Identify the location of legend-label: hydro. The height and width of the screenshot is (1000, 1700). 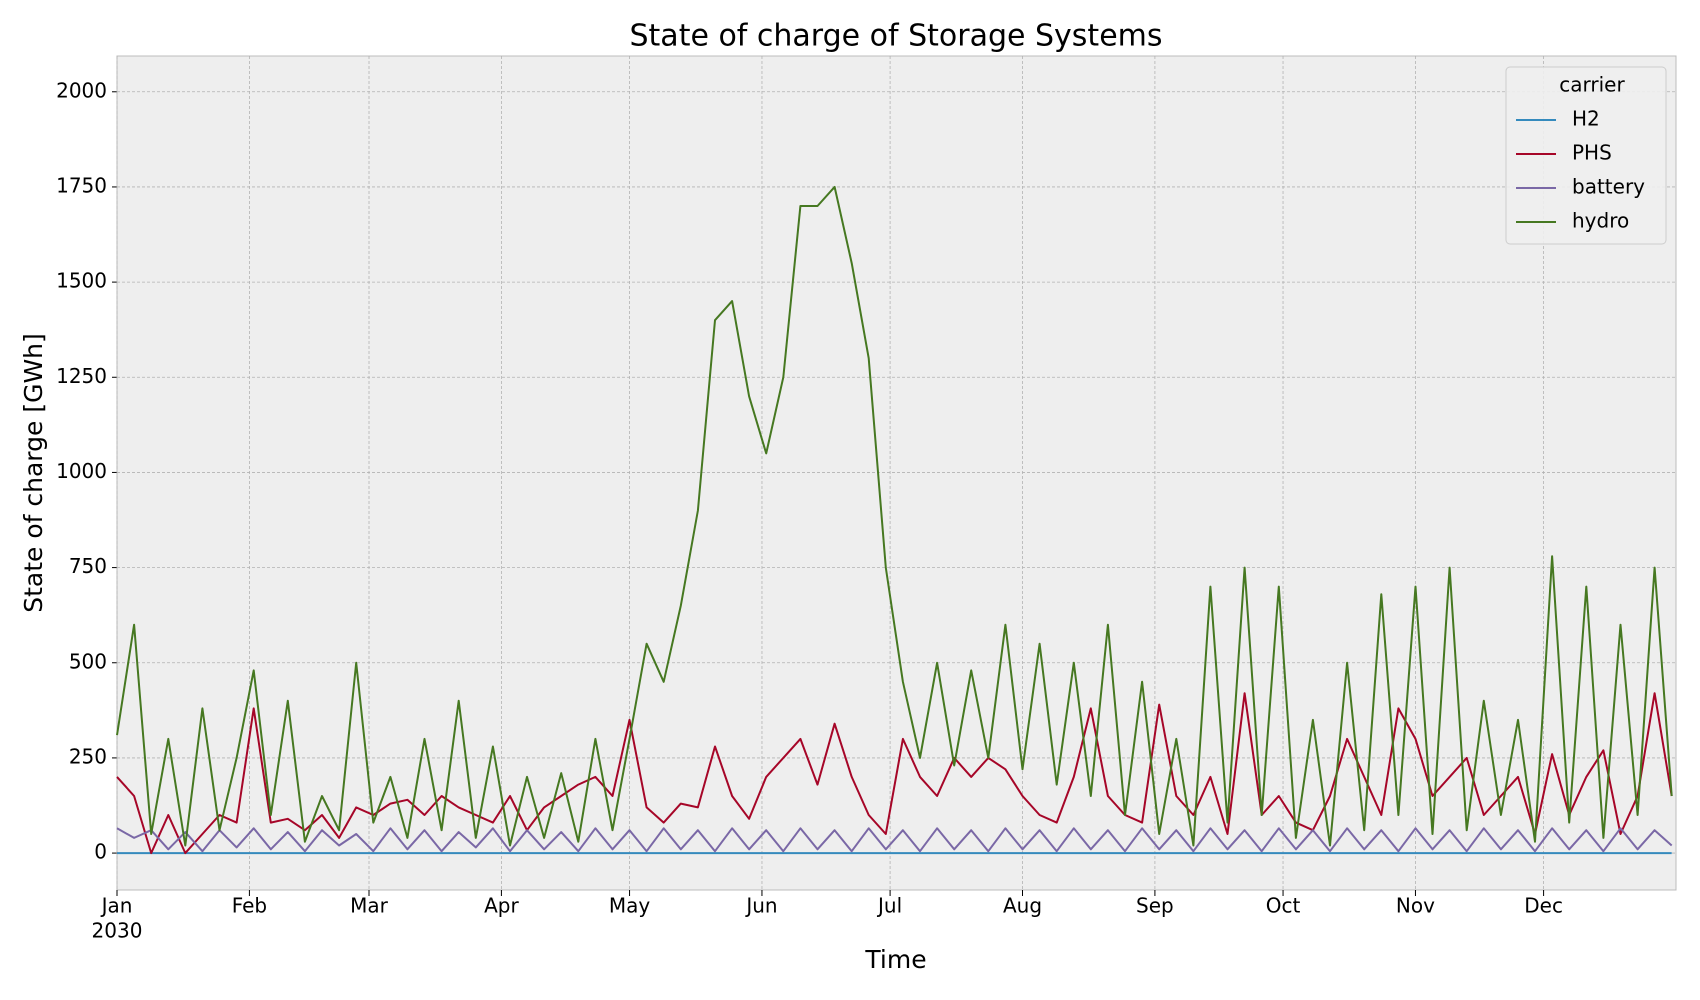
(1600, 221).